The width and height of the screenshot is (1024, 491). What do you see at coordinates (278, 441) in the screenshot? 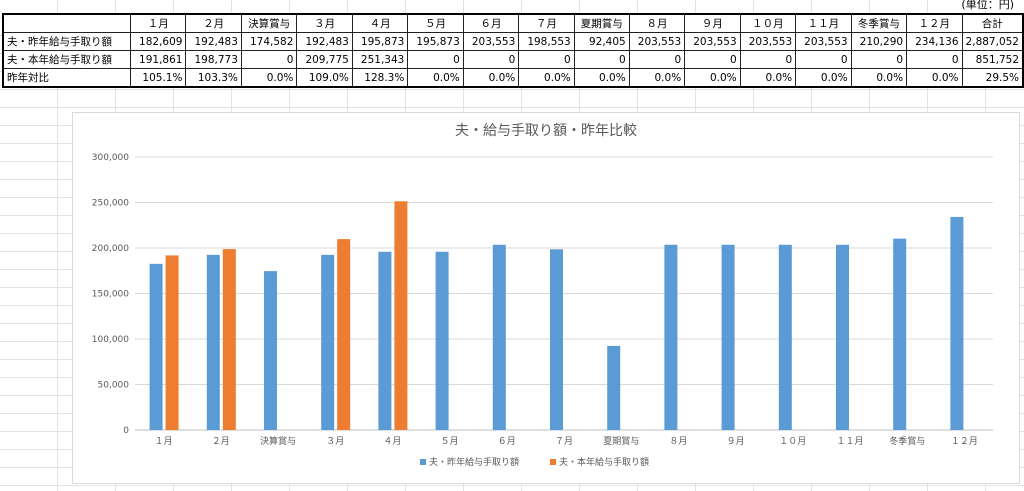
I see `x-tick-label: 決算賞与` at bounding box center [278, 441].